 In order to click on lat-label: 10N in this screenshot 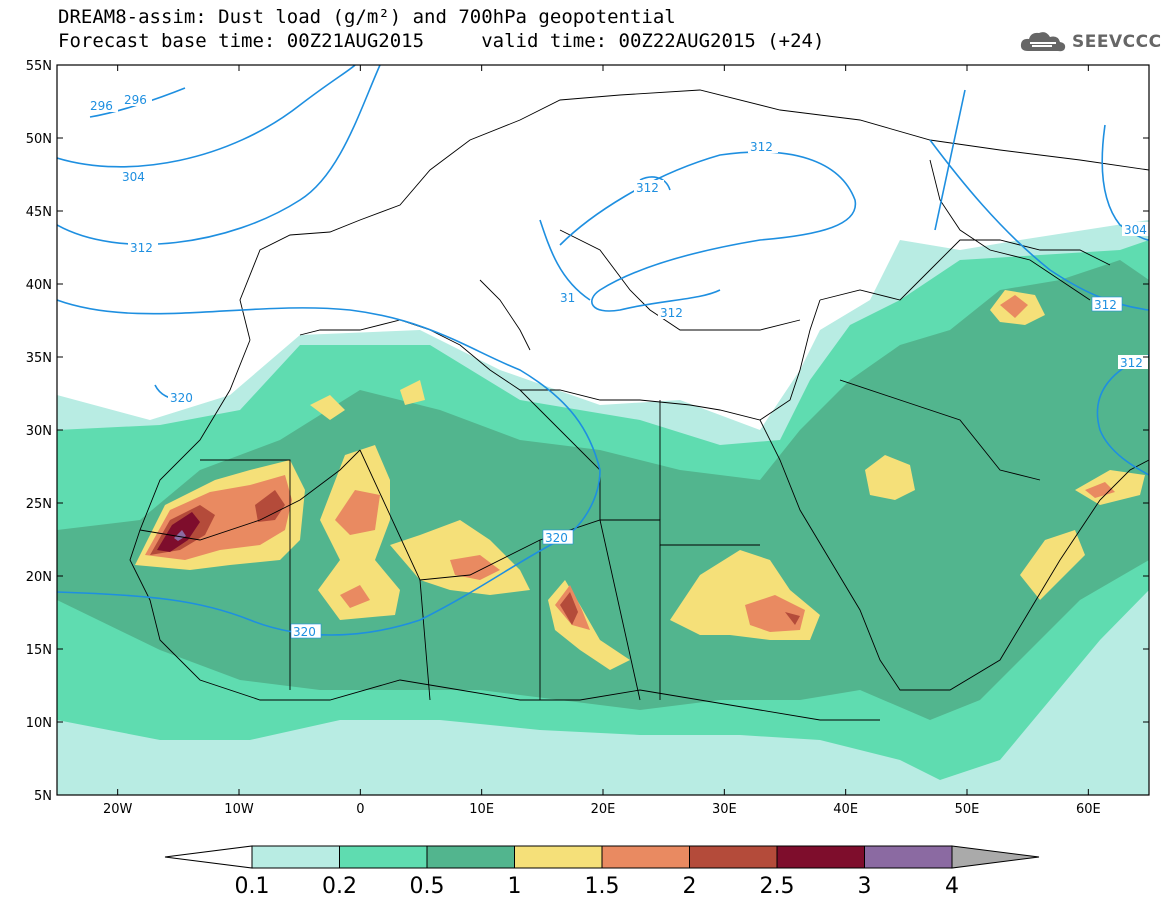, I will do `click(39, 723)`.